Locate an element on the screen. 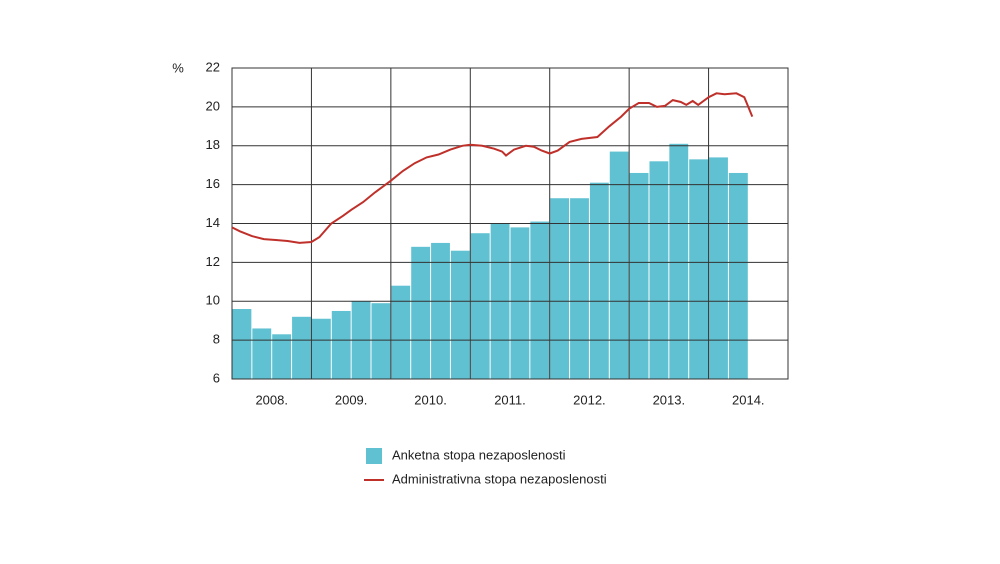 The height and width of the screenshot is (564, 1000). y-tick-label: 10 is located at coordinates (213, 300).